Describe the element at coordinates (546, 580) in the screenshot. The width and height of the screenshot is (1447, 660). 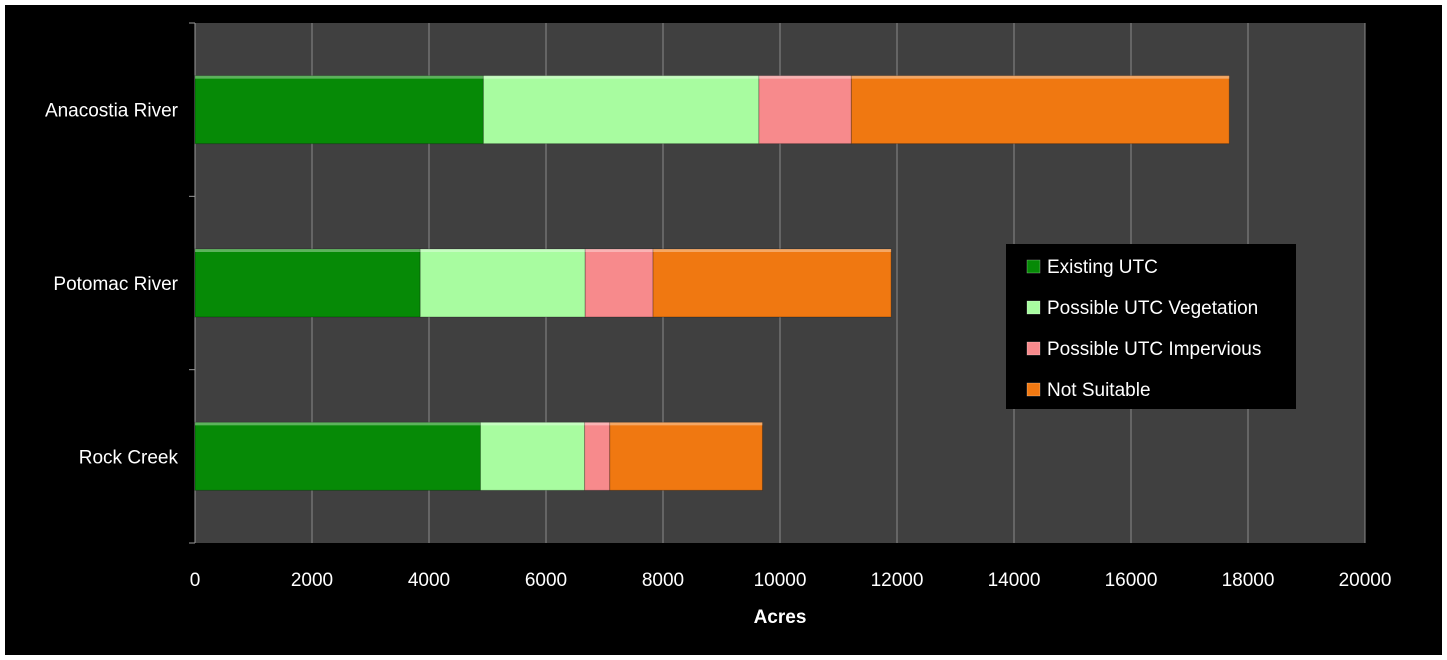
I see `x-tick-label: 6000` at that location.